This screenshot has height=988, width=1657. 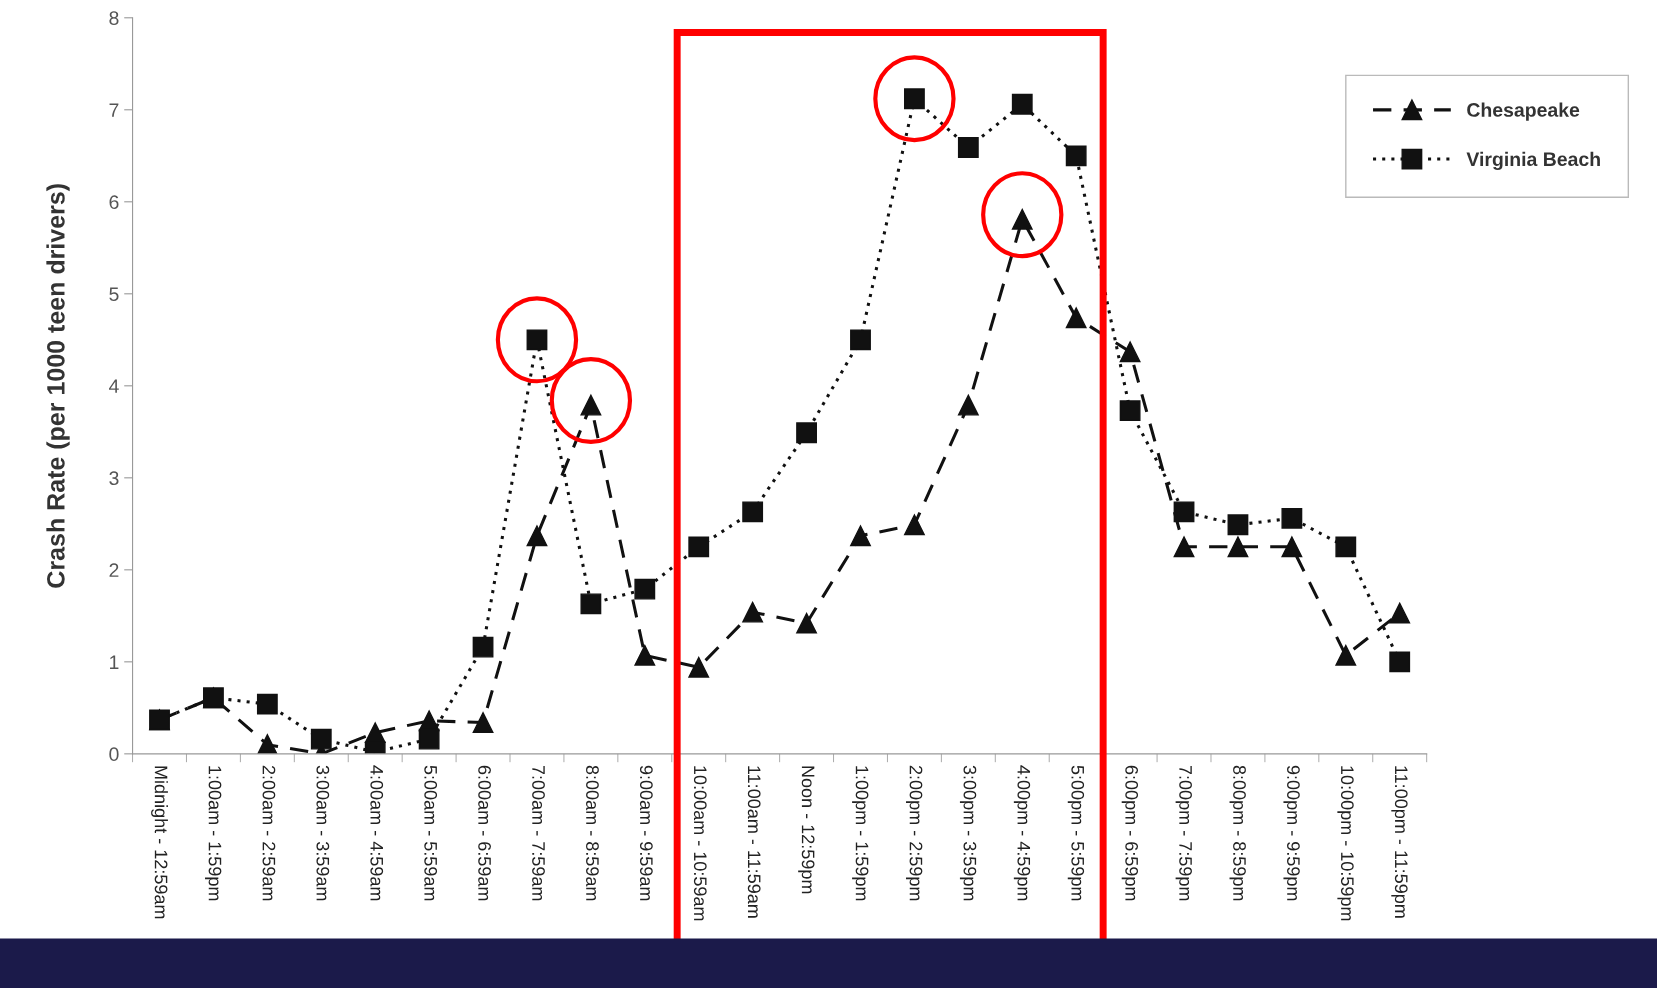 I want to click on legend-label: Chesapeake, so click(x=1523, y=111).